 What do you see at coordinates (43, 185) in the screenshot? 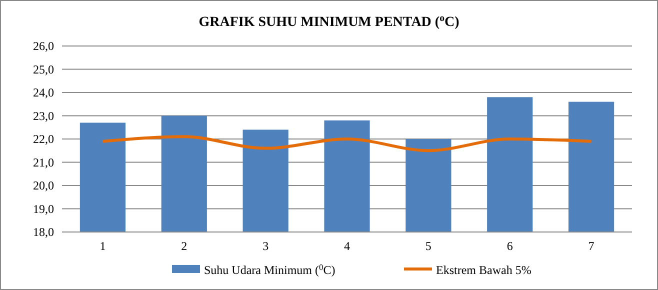
I see `y-tick-label: 20,0` at bounding box center [43, 185].